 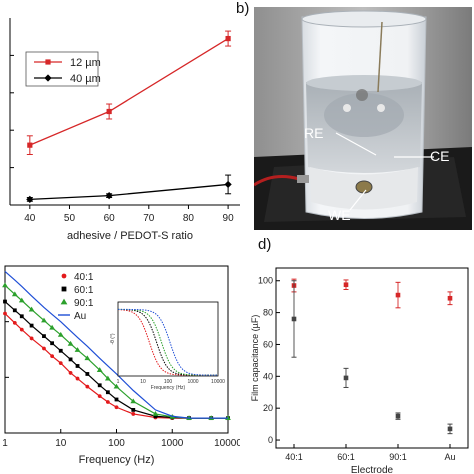 What do you see at coordinates (313, 133) in the screenshot?
I see `re-label: RE` at bounding box center [313, 133].